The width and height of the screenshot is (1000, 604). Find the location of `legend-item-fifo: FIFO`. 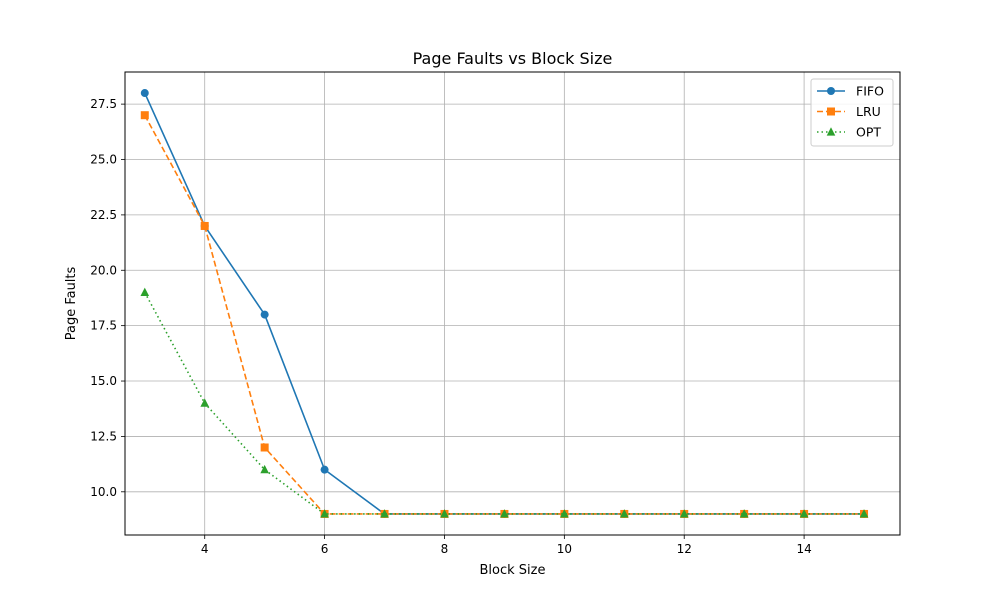

legend-item-fifo: FIFO is located at coordinates (850, 91).